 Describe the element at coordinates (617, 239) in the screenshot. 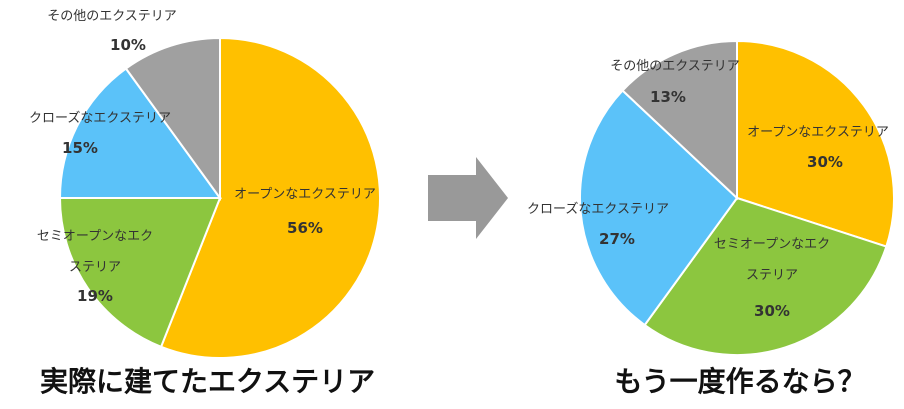

I see `slice-percent-label: 27%` at that location.